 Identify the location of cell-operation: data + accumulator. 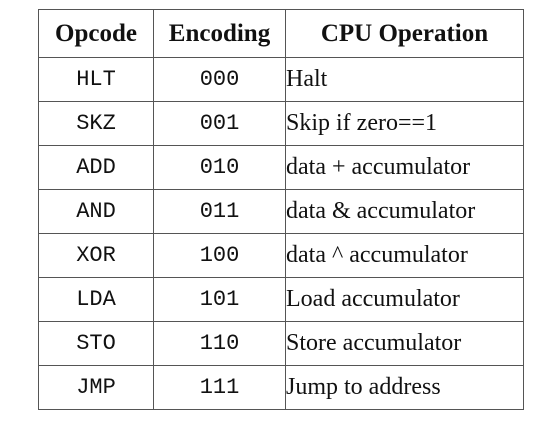
(404, 167).